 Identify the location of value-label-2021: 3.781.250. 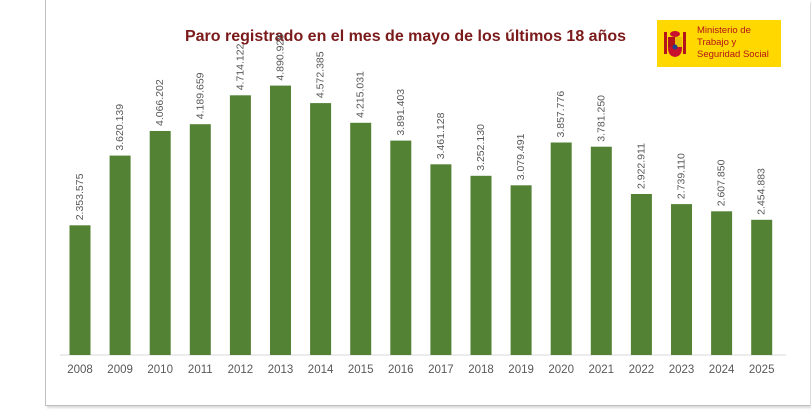
(601, 118).